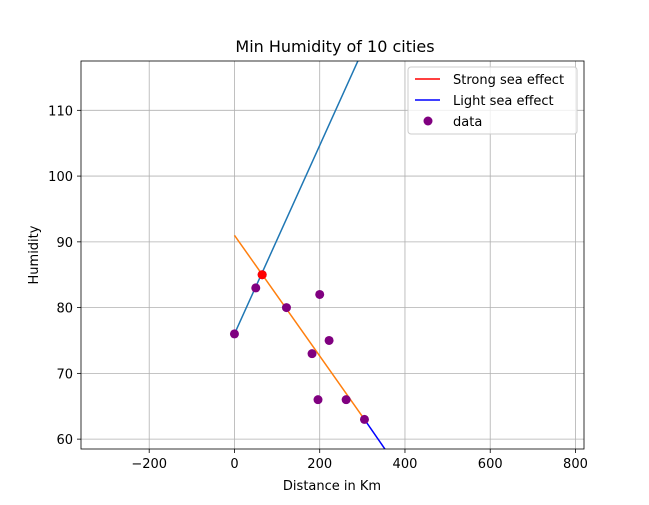  Describe the element at coordinates (149, 464) in the screenshot. I see `x-tick-label: −200` at that location.